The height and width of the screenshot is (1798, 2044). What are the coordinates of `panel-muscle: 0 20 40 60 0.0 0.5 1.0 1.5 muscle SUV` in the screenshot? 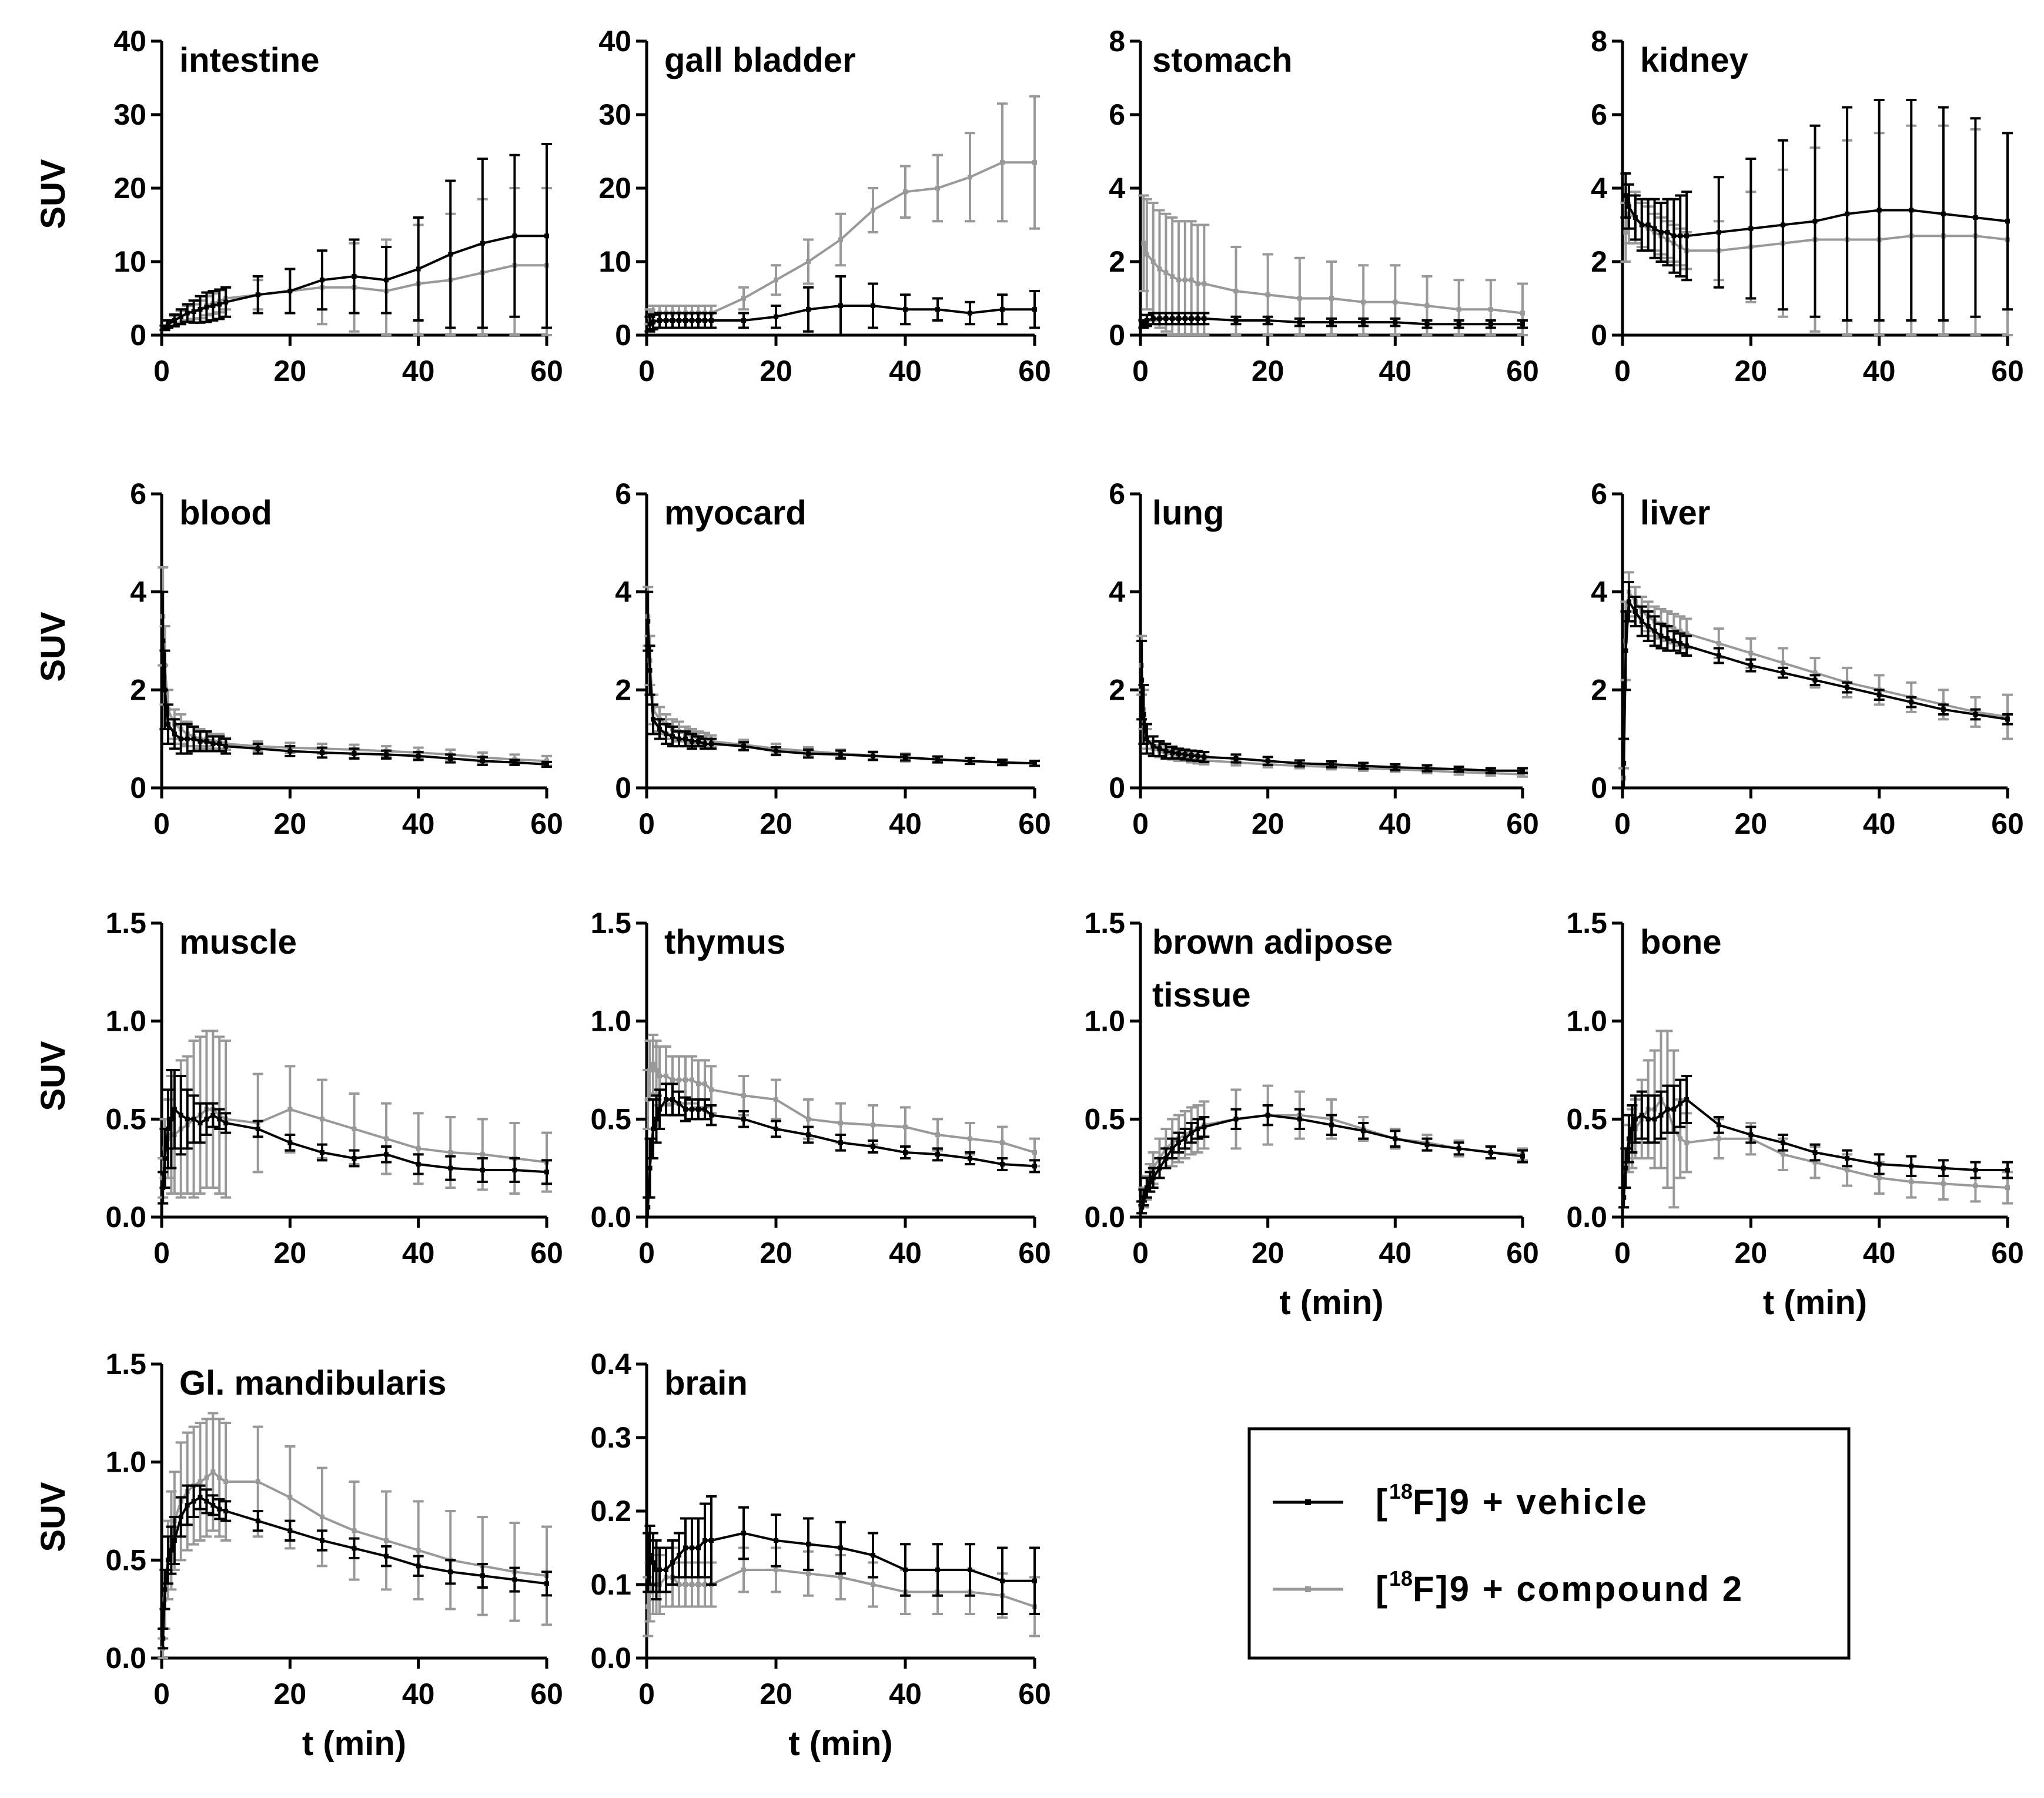 It's located at (299, 1088).